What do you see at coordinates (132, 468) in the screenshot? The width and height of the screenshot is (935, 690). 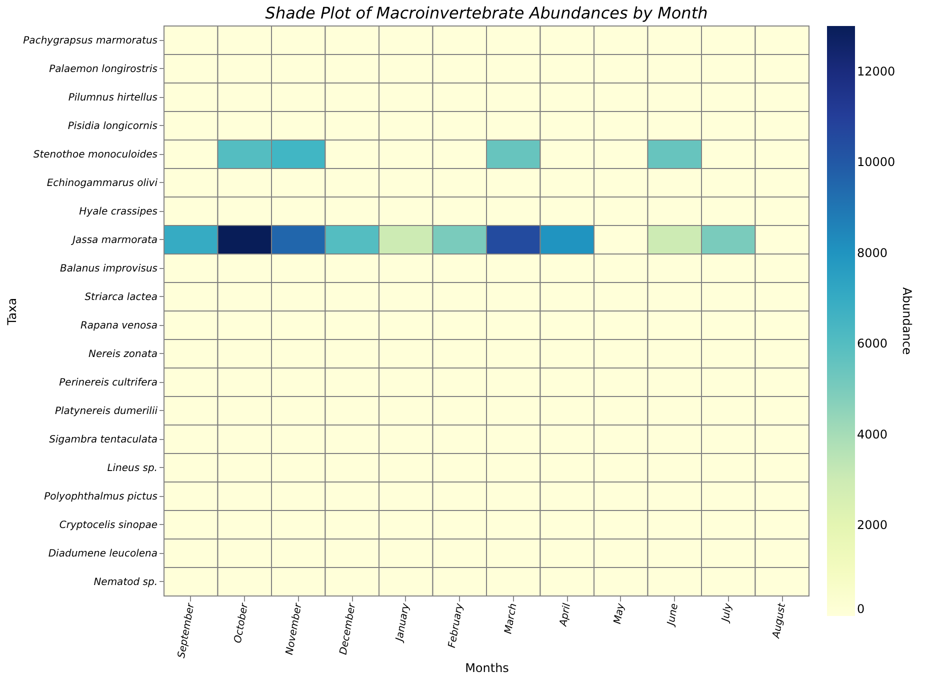 I see `y-tick-label: Lineus sp.` at bounding box center [132, 468].